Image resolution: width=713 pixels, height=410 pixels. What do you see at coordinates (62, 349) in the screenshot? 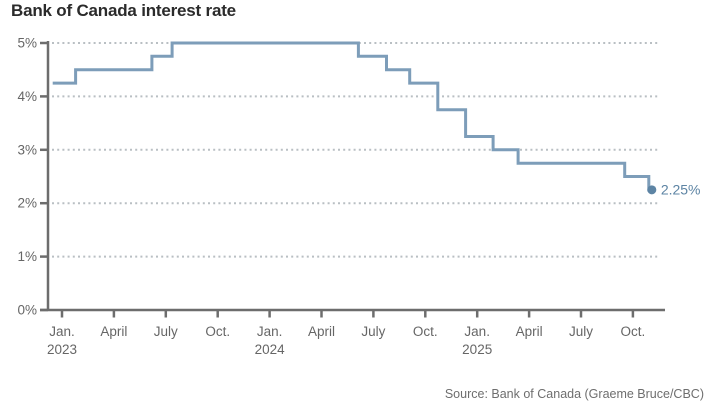
I see `x-axis-year-label: 2023` at bounding box center [62, 349].